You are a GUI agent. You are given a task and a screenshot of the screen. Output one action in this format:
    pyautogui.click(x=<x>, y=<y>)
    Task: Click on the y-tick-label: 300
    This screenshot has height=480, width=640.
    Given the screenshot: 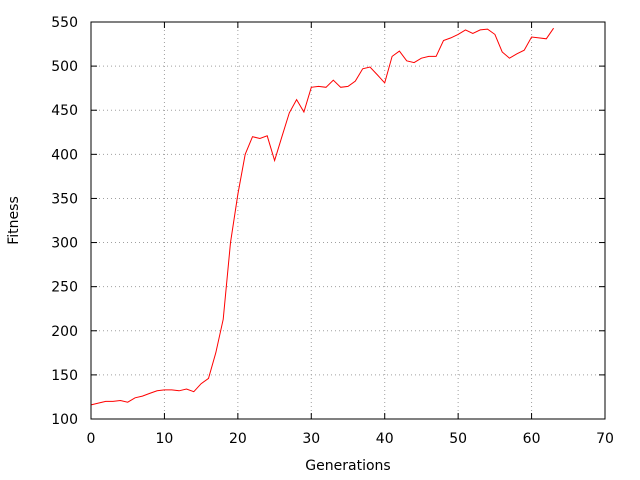 What is the action you would take?
    pyautogui.click(x=64, y=244)
    